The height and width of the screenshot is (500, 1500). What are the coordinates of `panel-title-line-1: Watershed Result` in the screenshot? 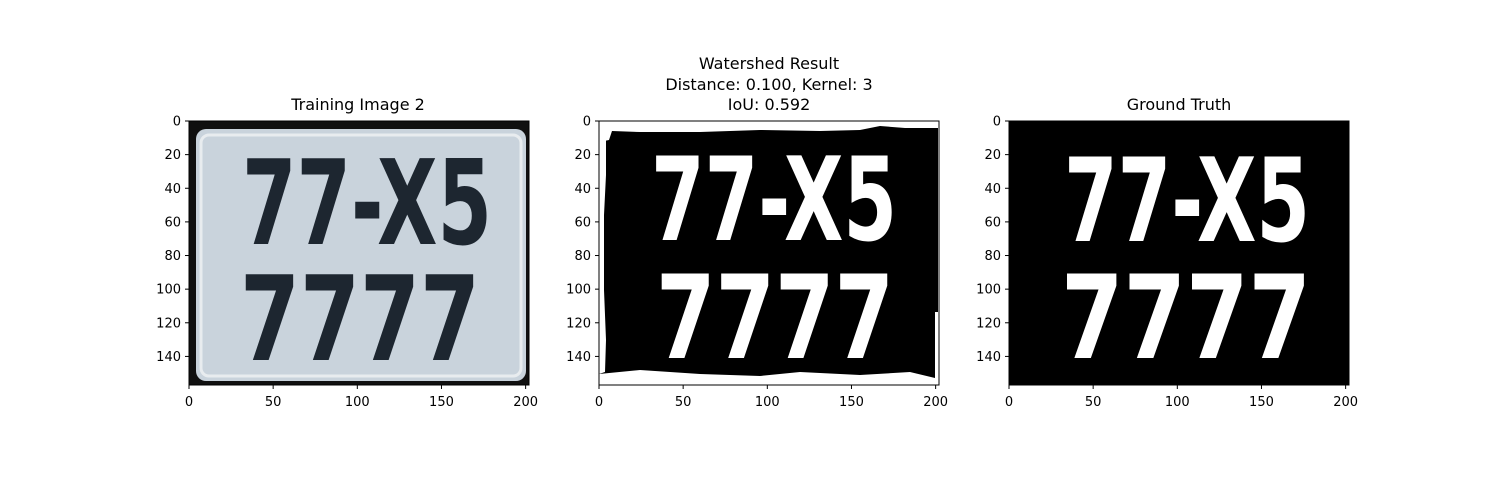 It's located at (769, 63).